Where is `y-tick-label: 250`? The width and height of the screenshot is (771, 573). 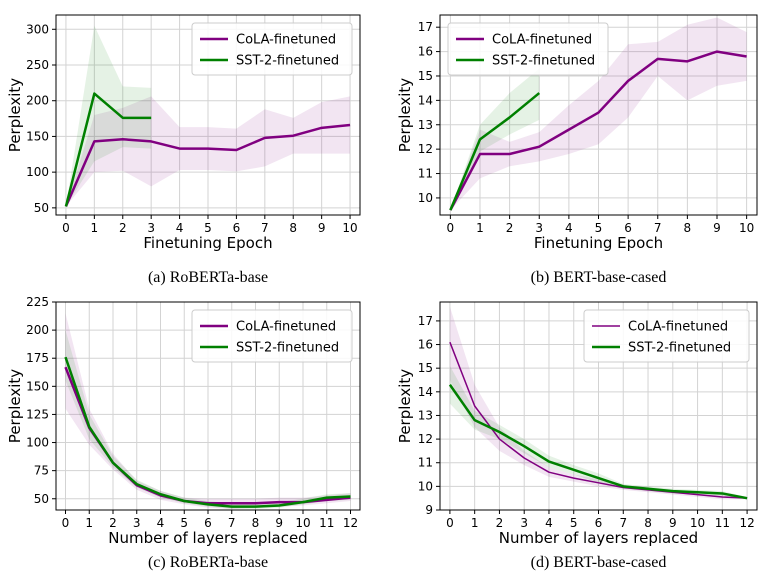 y-tick-label: 250 is located at coordinates (37, 65).